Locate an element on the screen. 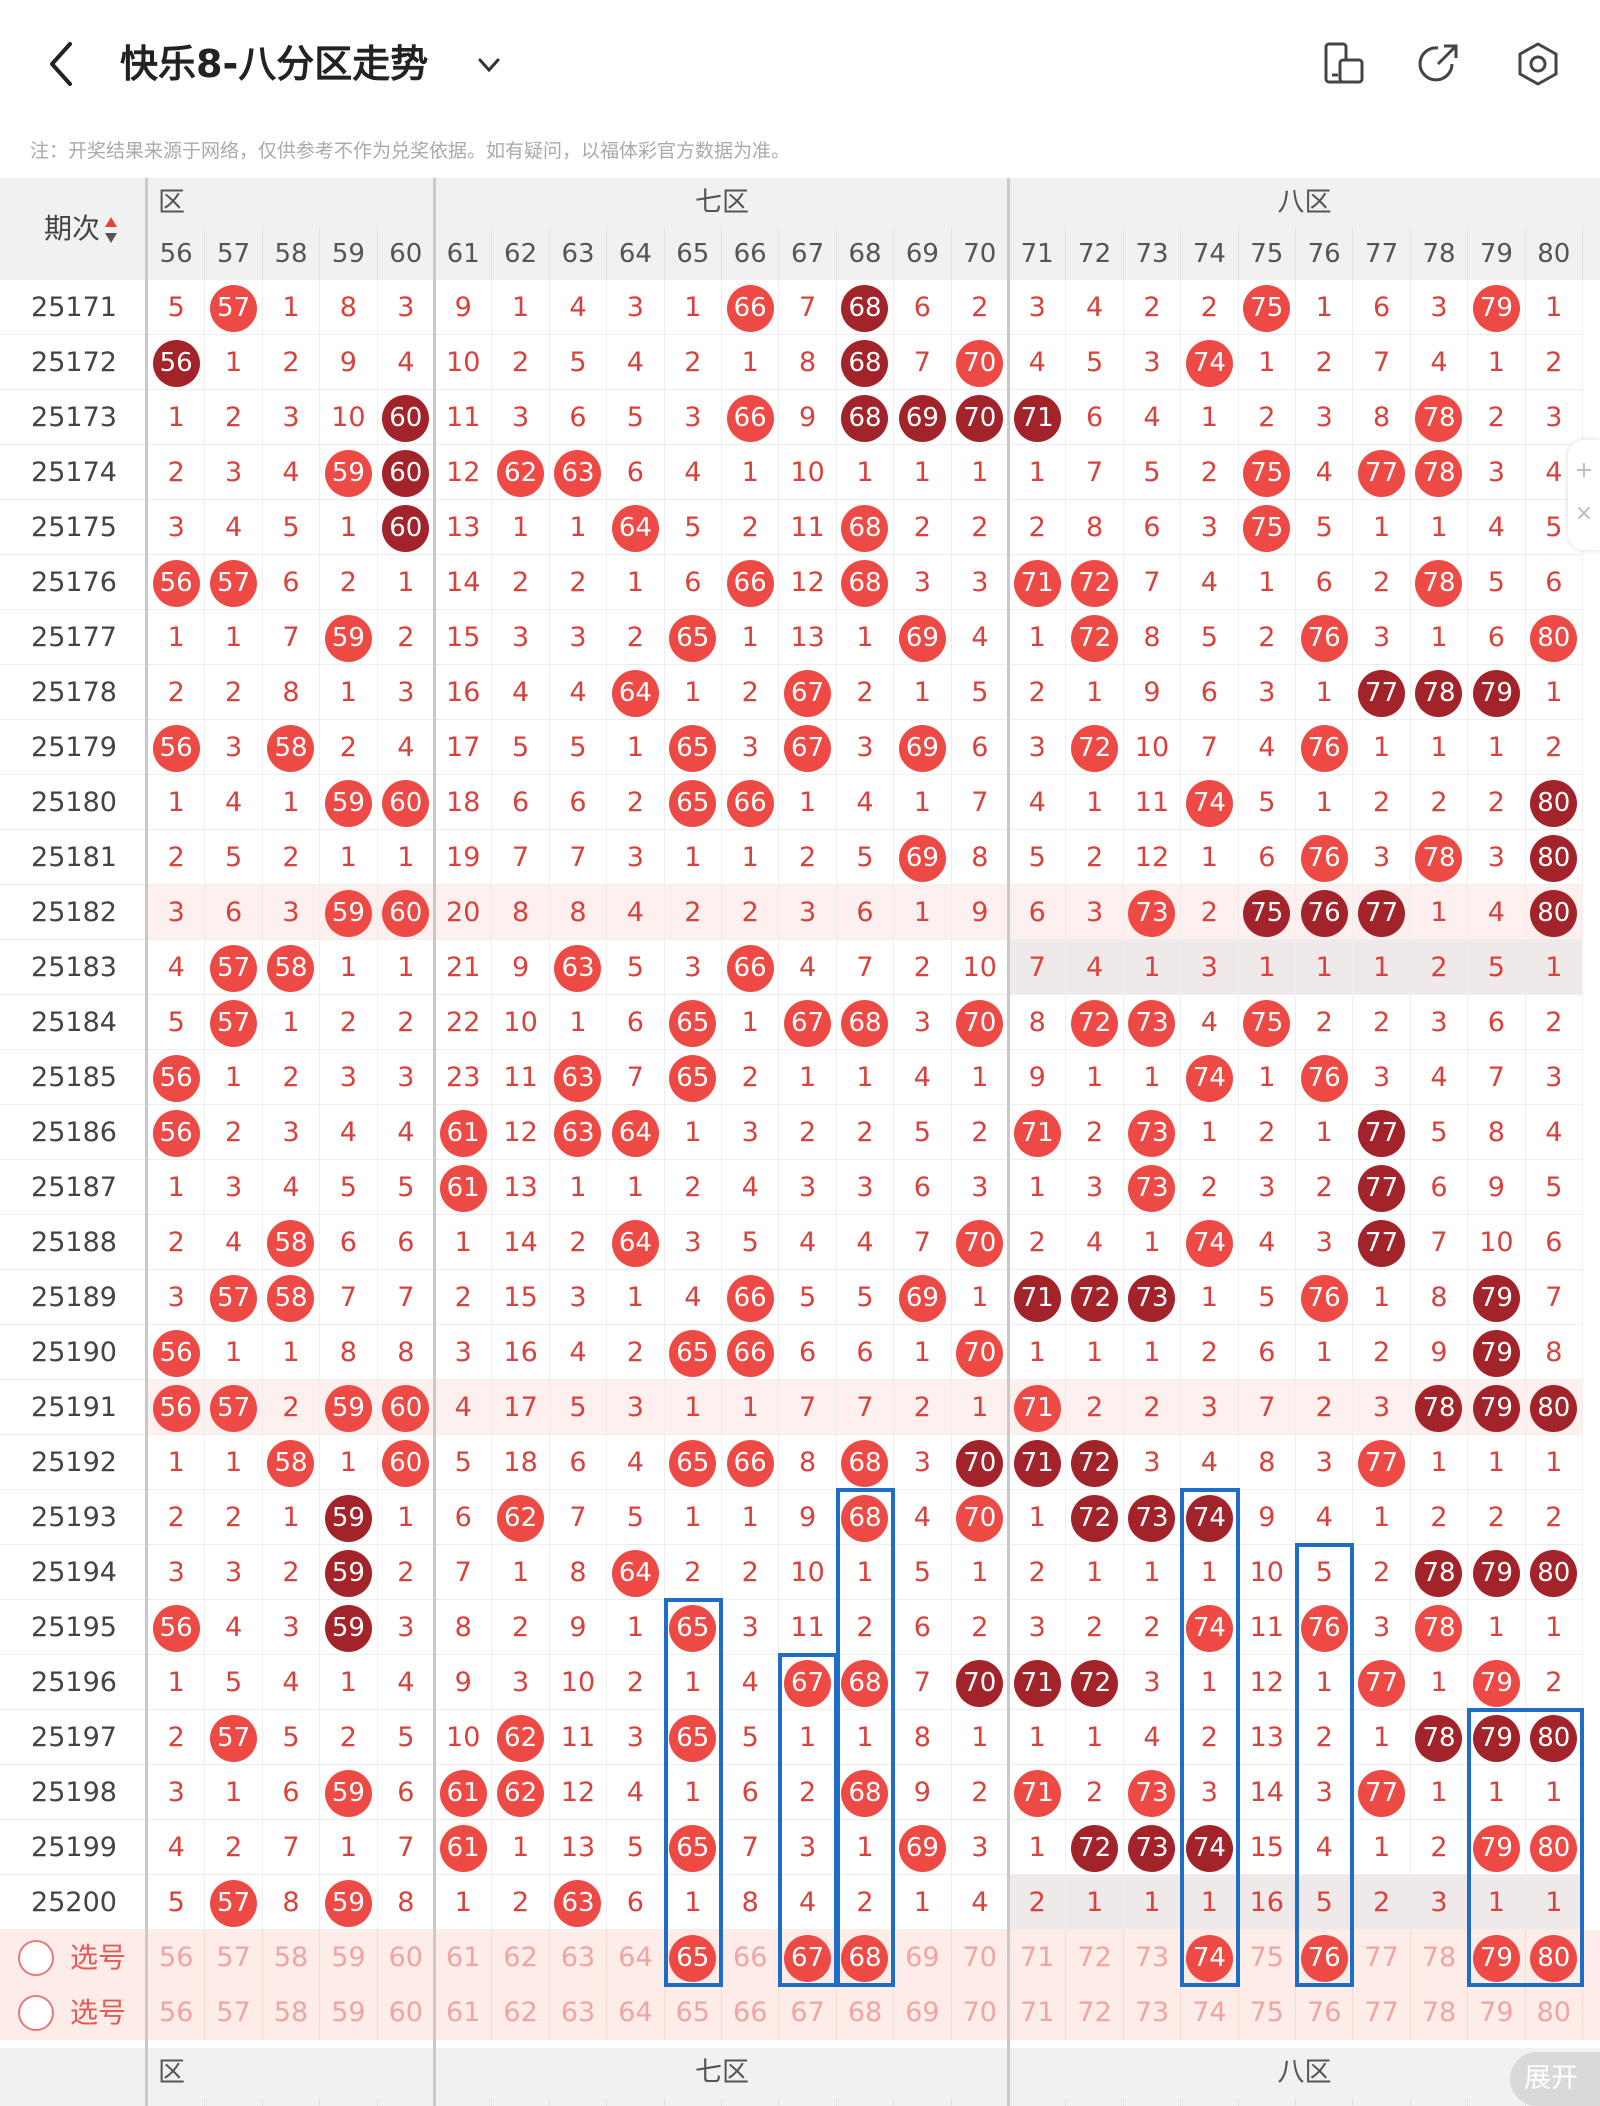  side-float-widget: + × is located at coordinates (1584, 495).